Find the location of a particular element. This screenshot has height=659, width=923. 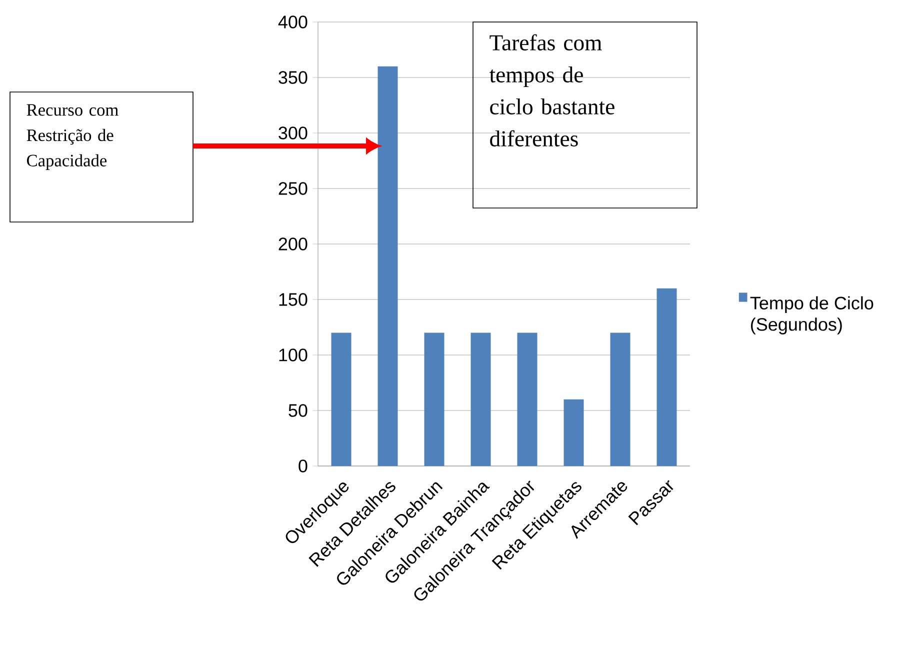

y-tick-label: 400 is located at coordinates (293, 22).